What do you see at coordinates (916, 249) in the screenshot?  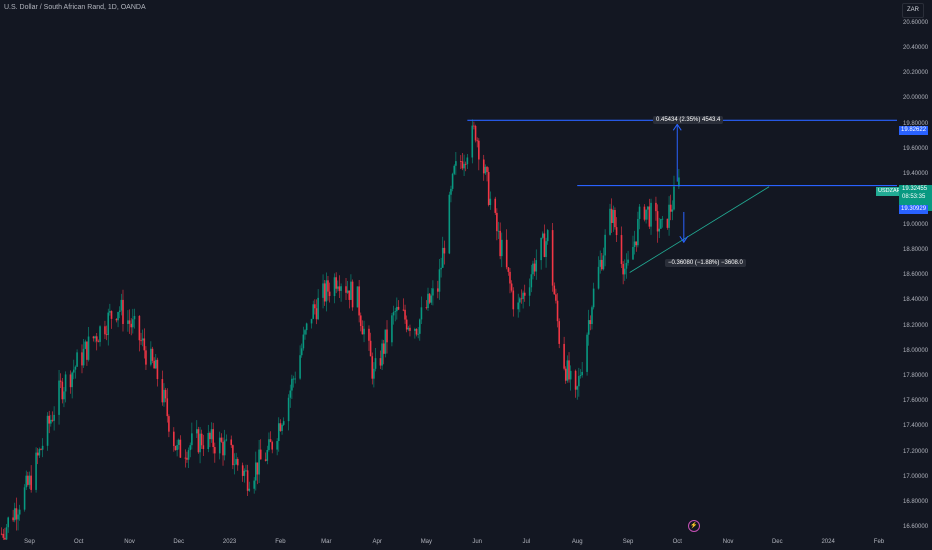 I see `price-axis-tick: 18.80000` at bounding box center [916, 249].